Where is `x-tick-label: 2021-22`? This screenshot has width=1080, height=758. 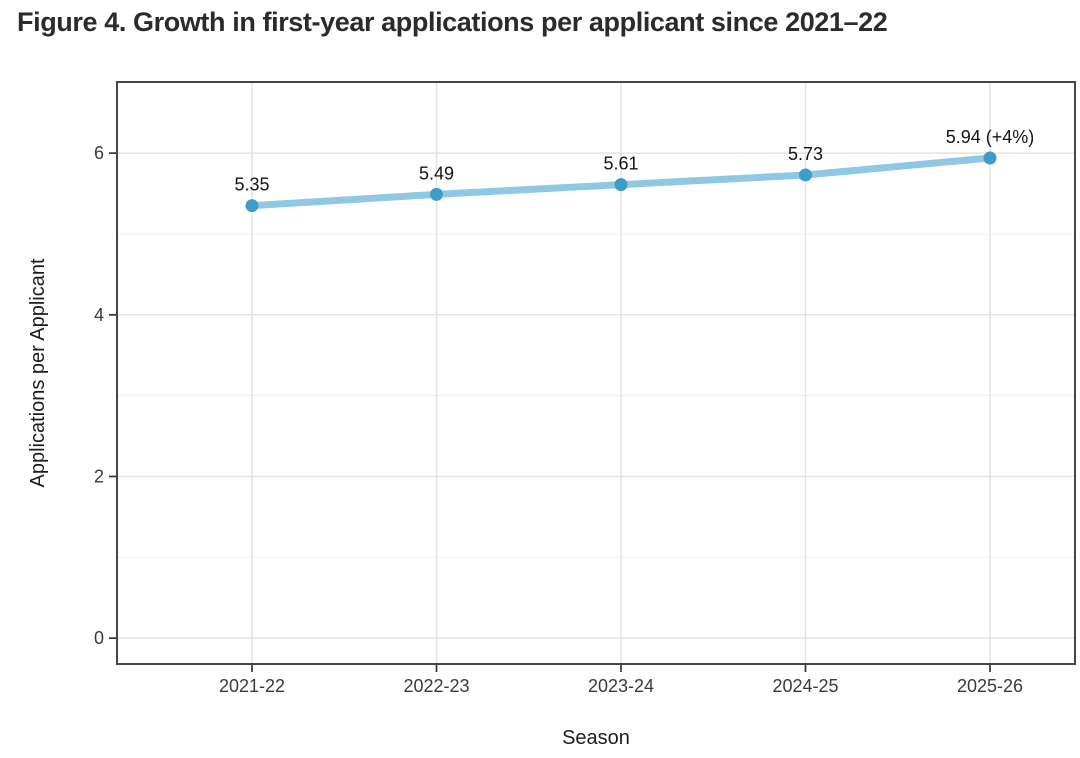 x-tick-label: 2021-22 is located at coordinates (252, 686).